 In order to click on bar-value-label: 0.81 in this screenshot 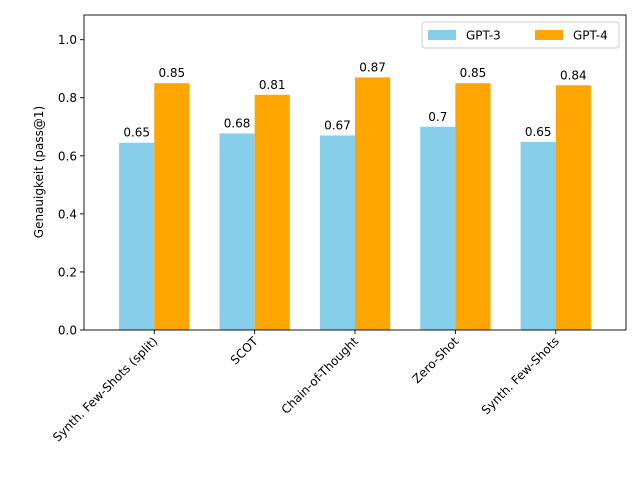, I will do `click(272, 85)`.